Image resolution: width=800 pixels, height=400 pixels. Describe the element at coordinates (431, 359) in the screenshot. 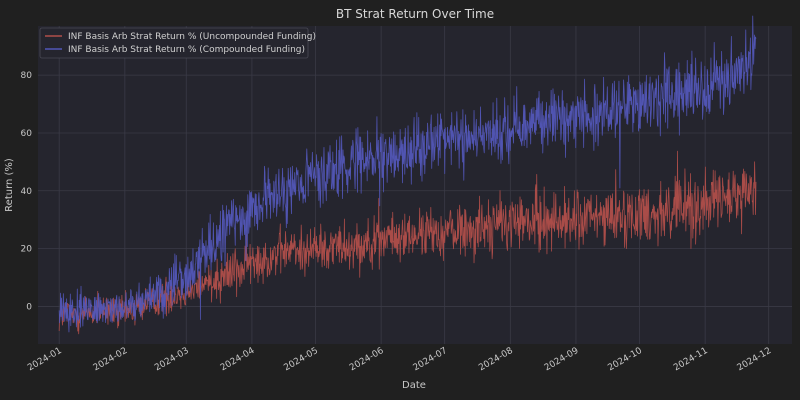

I see `x-tick-label: 2024-07` at that location.